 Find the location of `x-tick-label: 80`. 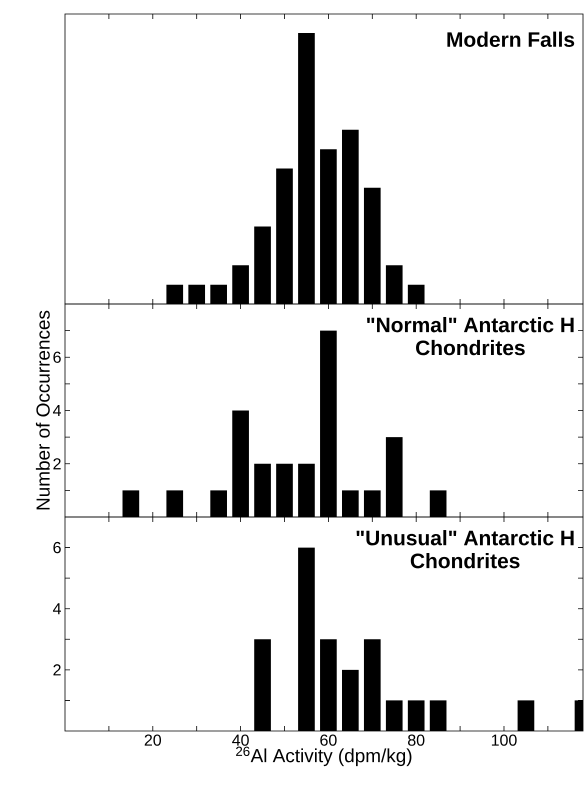

x-tick-label: 80 is located at coordinates (416, 740).